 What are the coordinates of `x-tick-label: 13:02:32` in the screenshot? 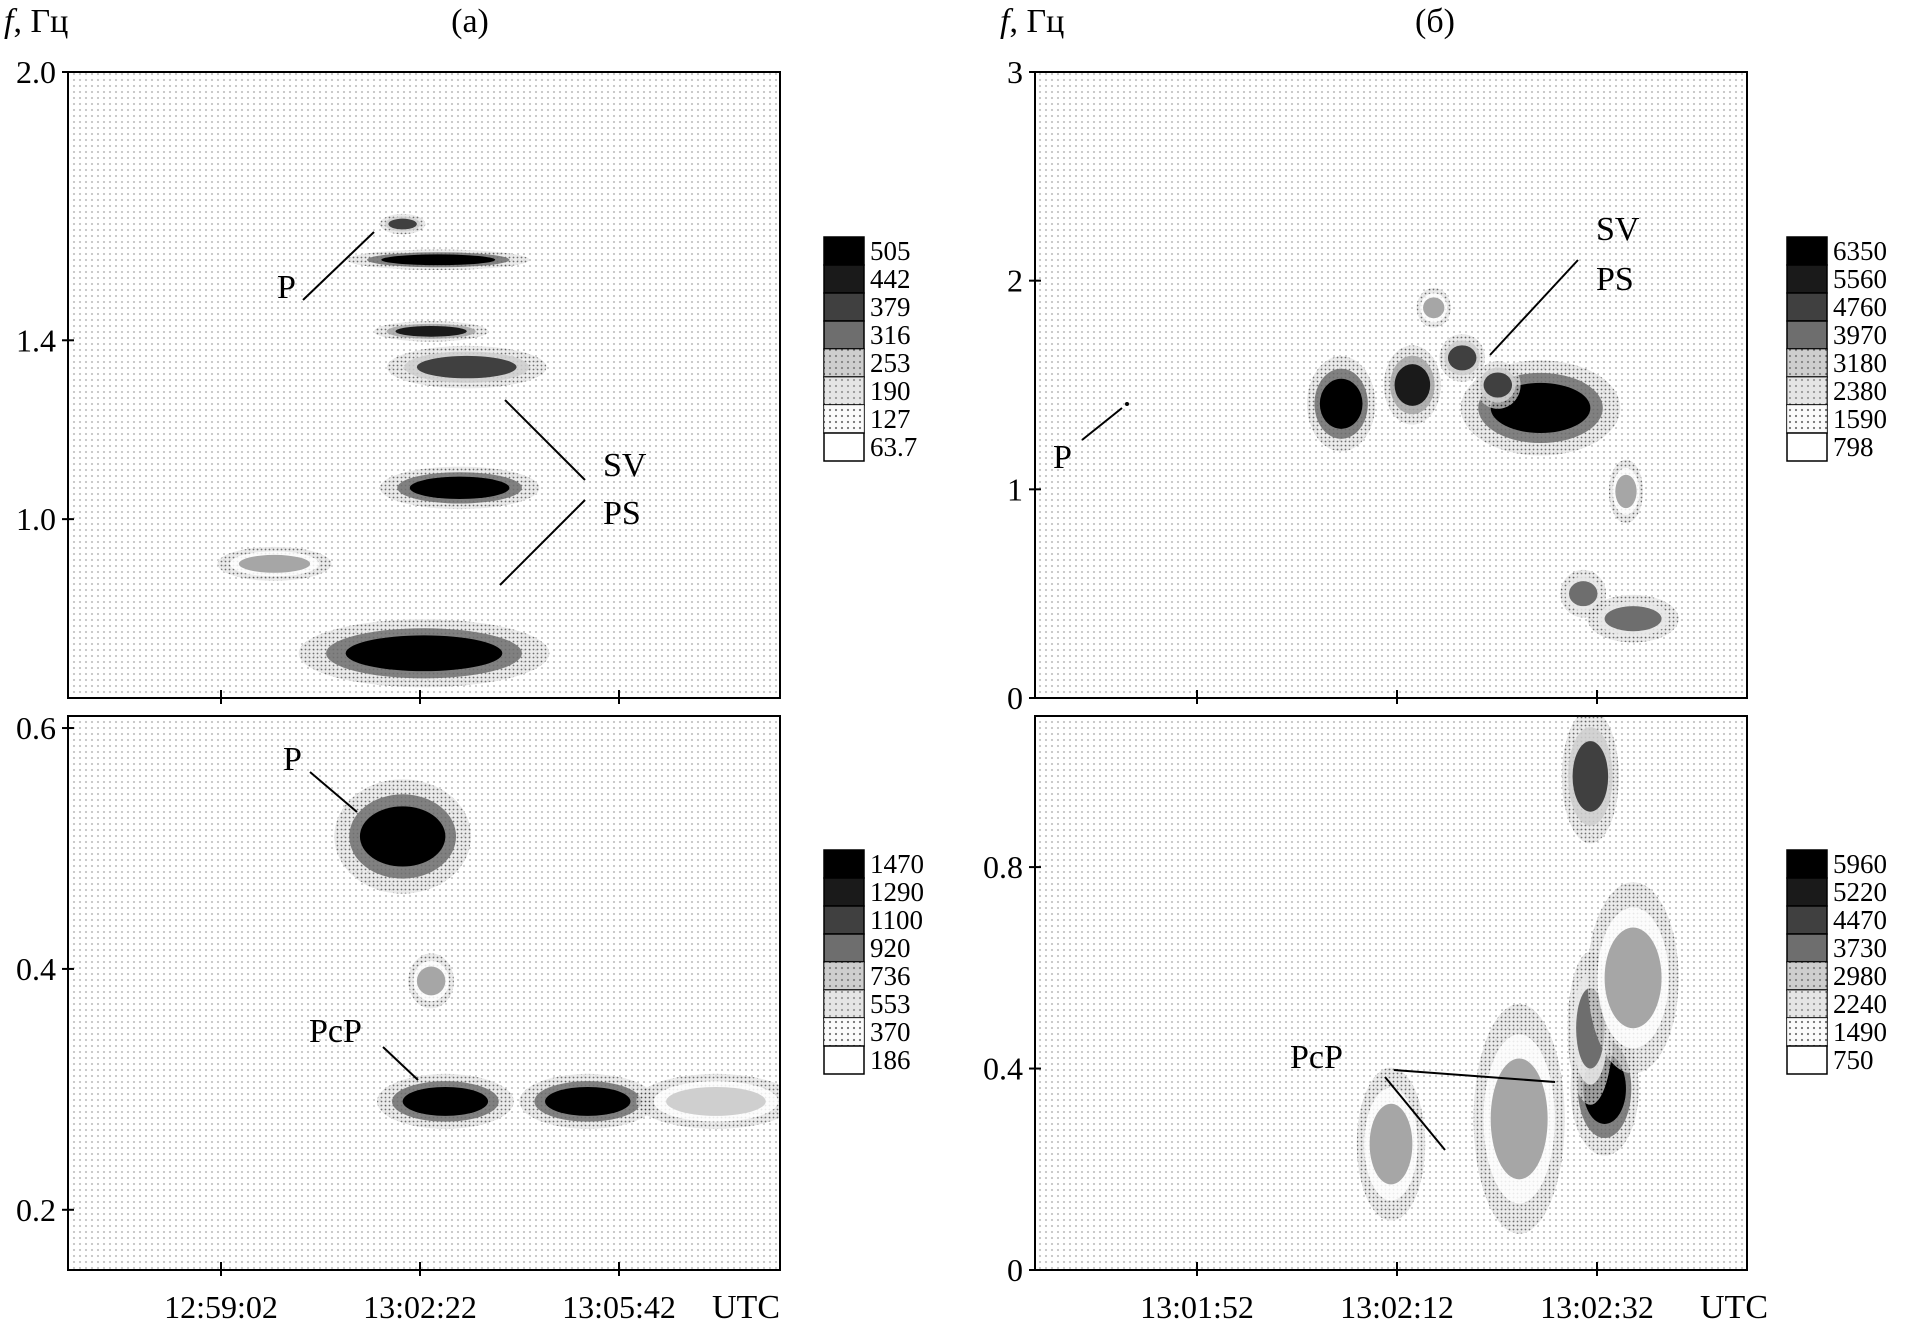 It's located at (1597, 1307).